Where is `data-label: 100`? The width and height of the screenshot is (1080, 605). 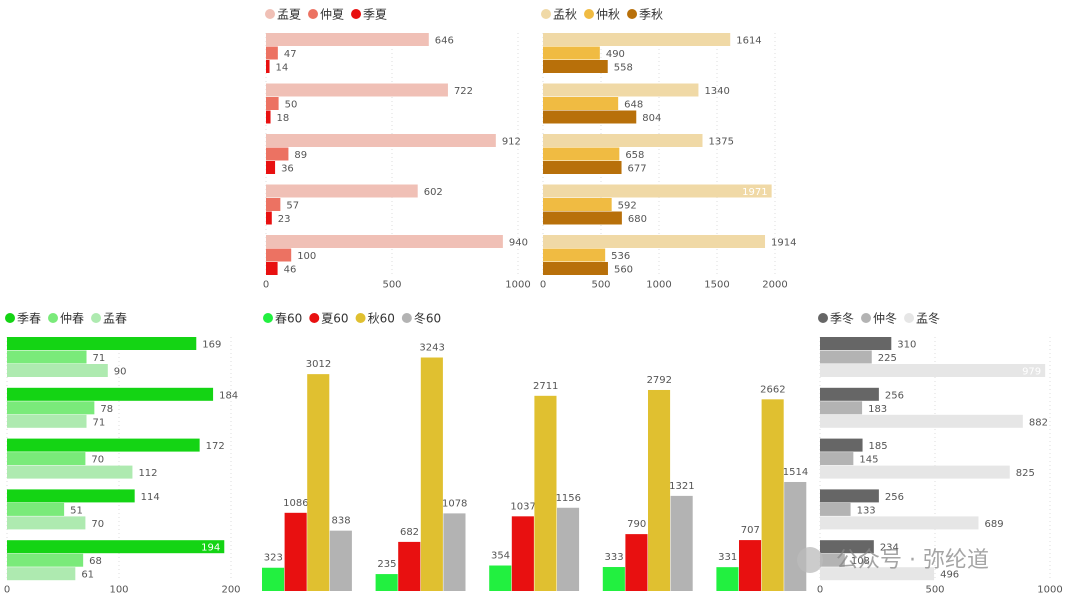 data-label: 100 is located at coordinates (306, 256).